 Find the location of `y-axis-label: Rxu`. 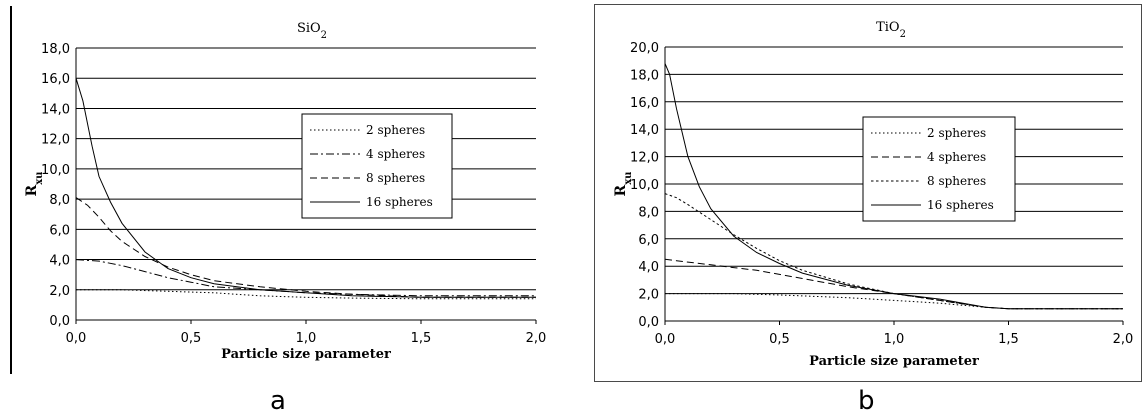

y-axis-label: Rxu is located at coordinates (34, 184).